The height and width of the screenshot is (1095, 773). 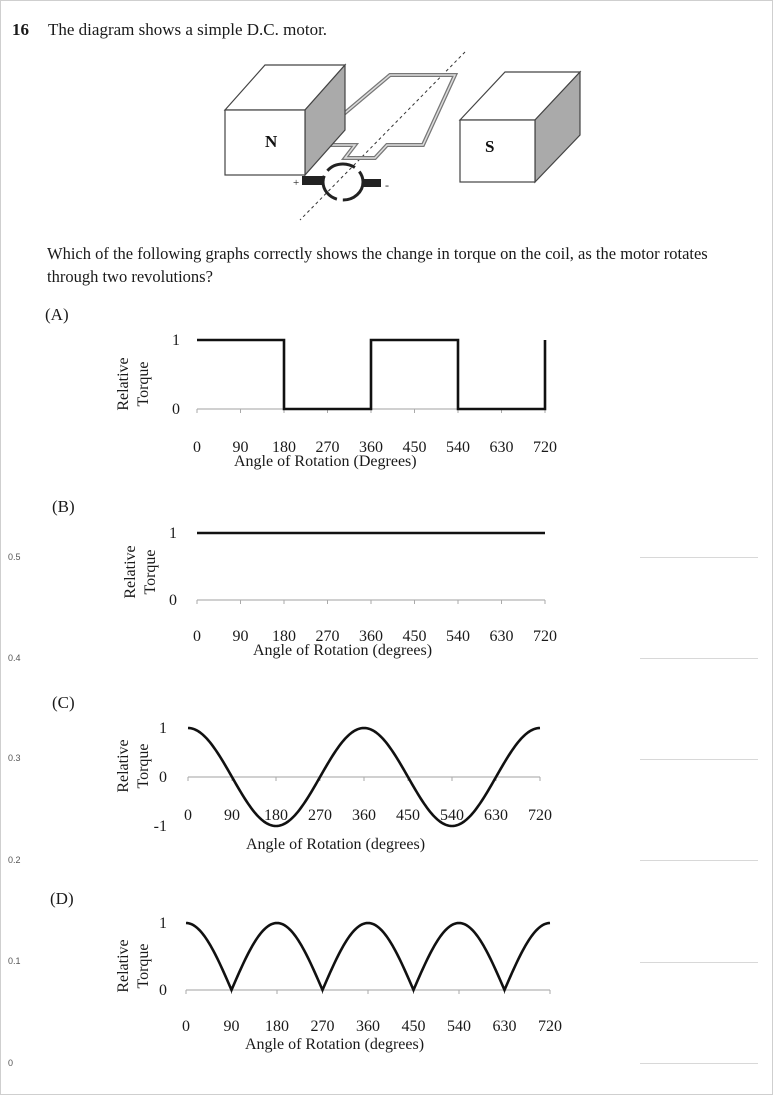 What do you see at coordinates (63, 702) in the screenshot?
I see `option-c-label: (C)` at bounding box center [63, 702].